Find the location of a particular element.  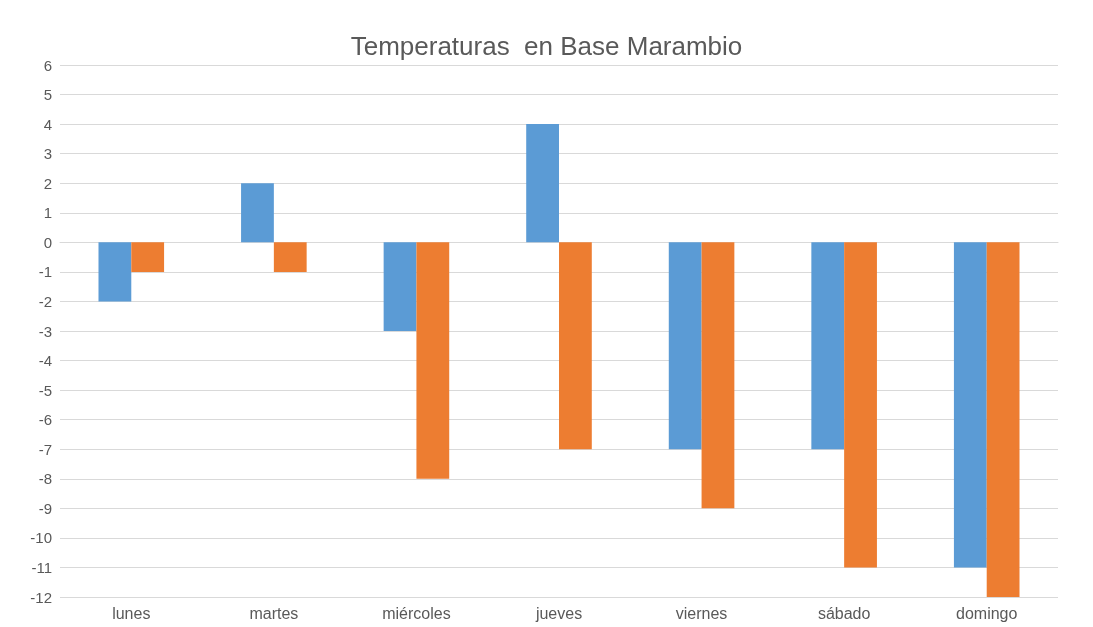

y-tick-label: 5 is located at coordinates (47, 95).